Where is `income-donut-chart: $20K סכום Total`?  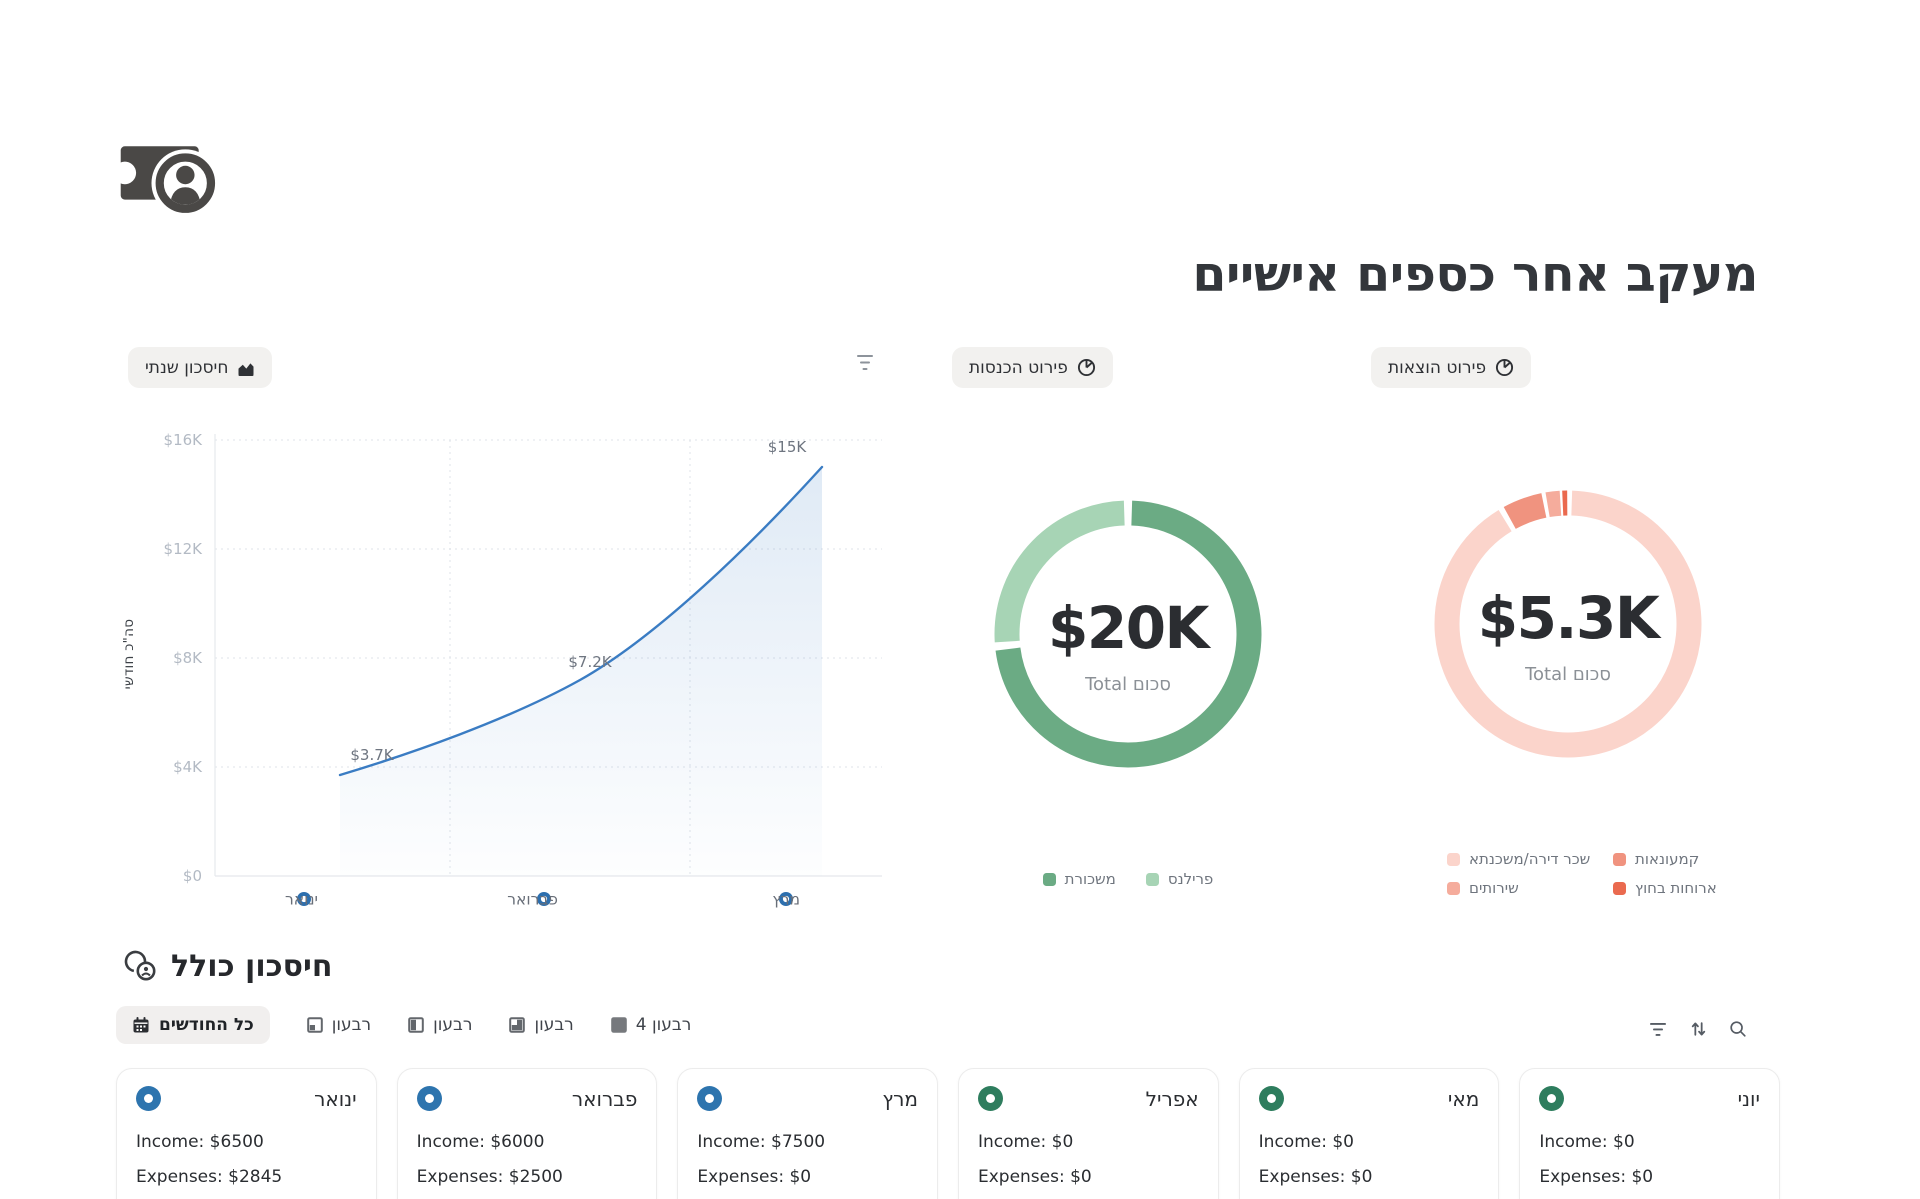 income-donut-chart: $20K סכום Total is located at coordinates (1128, 634).